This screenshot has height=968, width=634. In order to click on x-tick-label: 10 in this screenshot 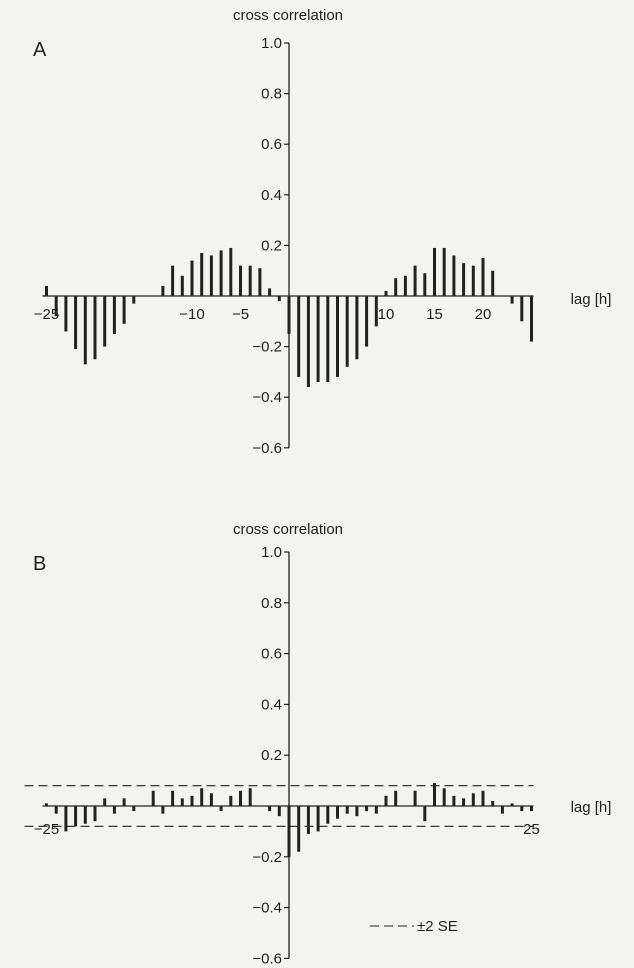, I will do `click(386, 314)`.